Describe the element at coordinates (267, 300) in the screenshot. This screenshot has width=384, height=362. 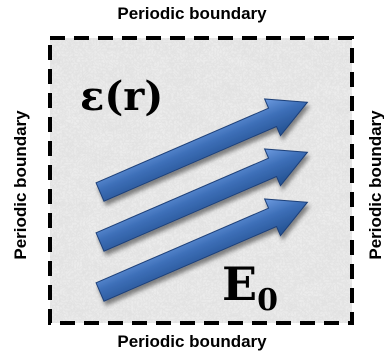
I see `field-label-subscript: 0` at that location.